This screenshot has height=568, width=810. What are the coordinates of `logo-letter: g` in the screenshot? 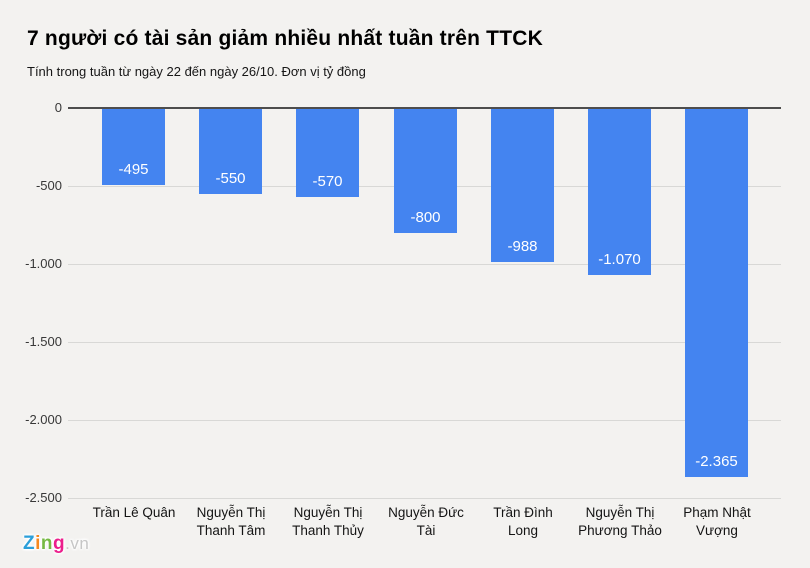 It's located at (59, 543).